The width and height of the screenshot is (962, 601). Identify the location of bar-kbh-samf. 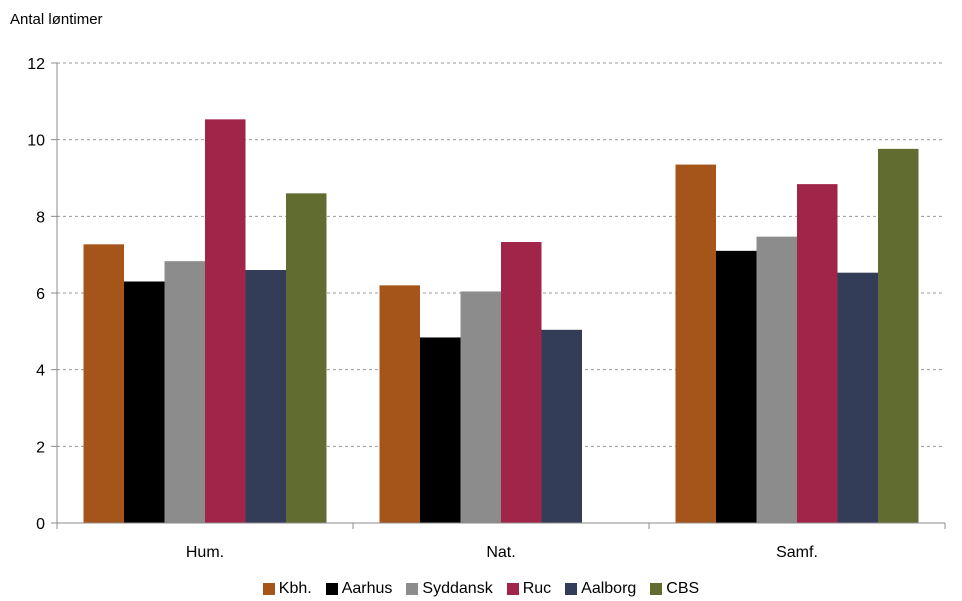
(695, 344).